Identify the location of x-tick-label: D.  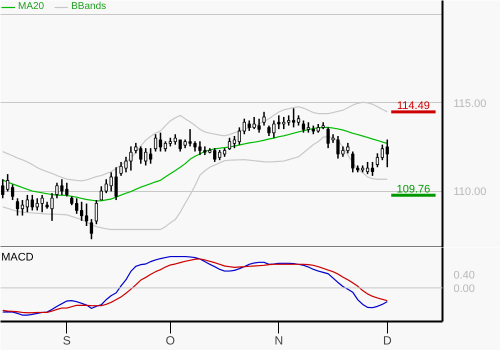
(387, 341).